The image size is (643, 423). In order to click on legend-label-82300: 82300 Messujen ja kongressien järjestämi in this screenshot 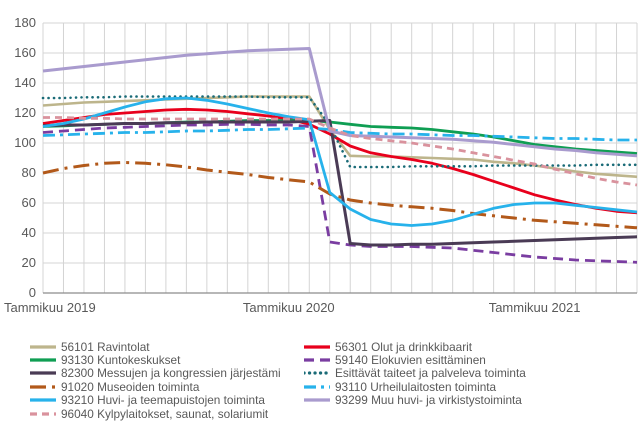, I will do `click(171, 373)`.